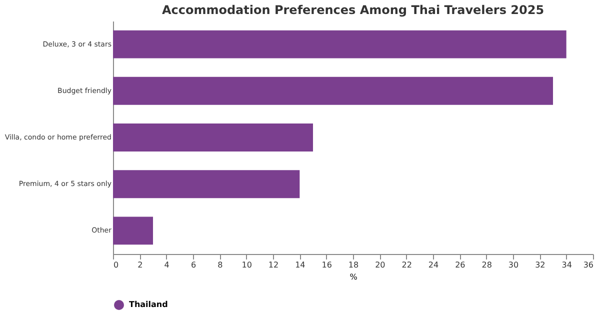 This screenshot has width=600, height=314. I want to click on x-tick-label: 28, so click(487, 265).